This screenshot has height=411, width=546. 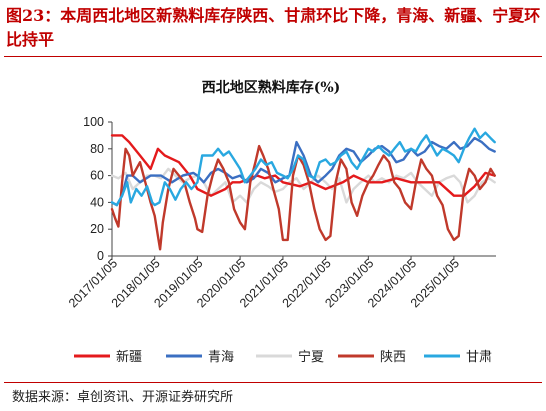 What do you see at coordinates (479, 357) in the screenshot?
I see `legend-label-甘肃: 甘肃` at bounding box center [479, 357].